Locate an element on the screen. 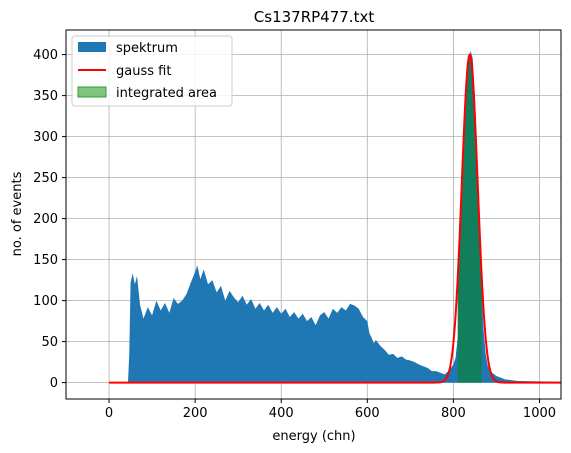 Image resolution: width=571 pixels, height=453 pixels. legend-label-spektrum: spektrum is located at coordinates (147, 48).